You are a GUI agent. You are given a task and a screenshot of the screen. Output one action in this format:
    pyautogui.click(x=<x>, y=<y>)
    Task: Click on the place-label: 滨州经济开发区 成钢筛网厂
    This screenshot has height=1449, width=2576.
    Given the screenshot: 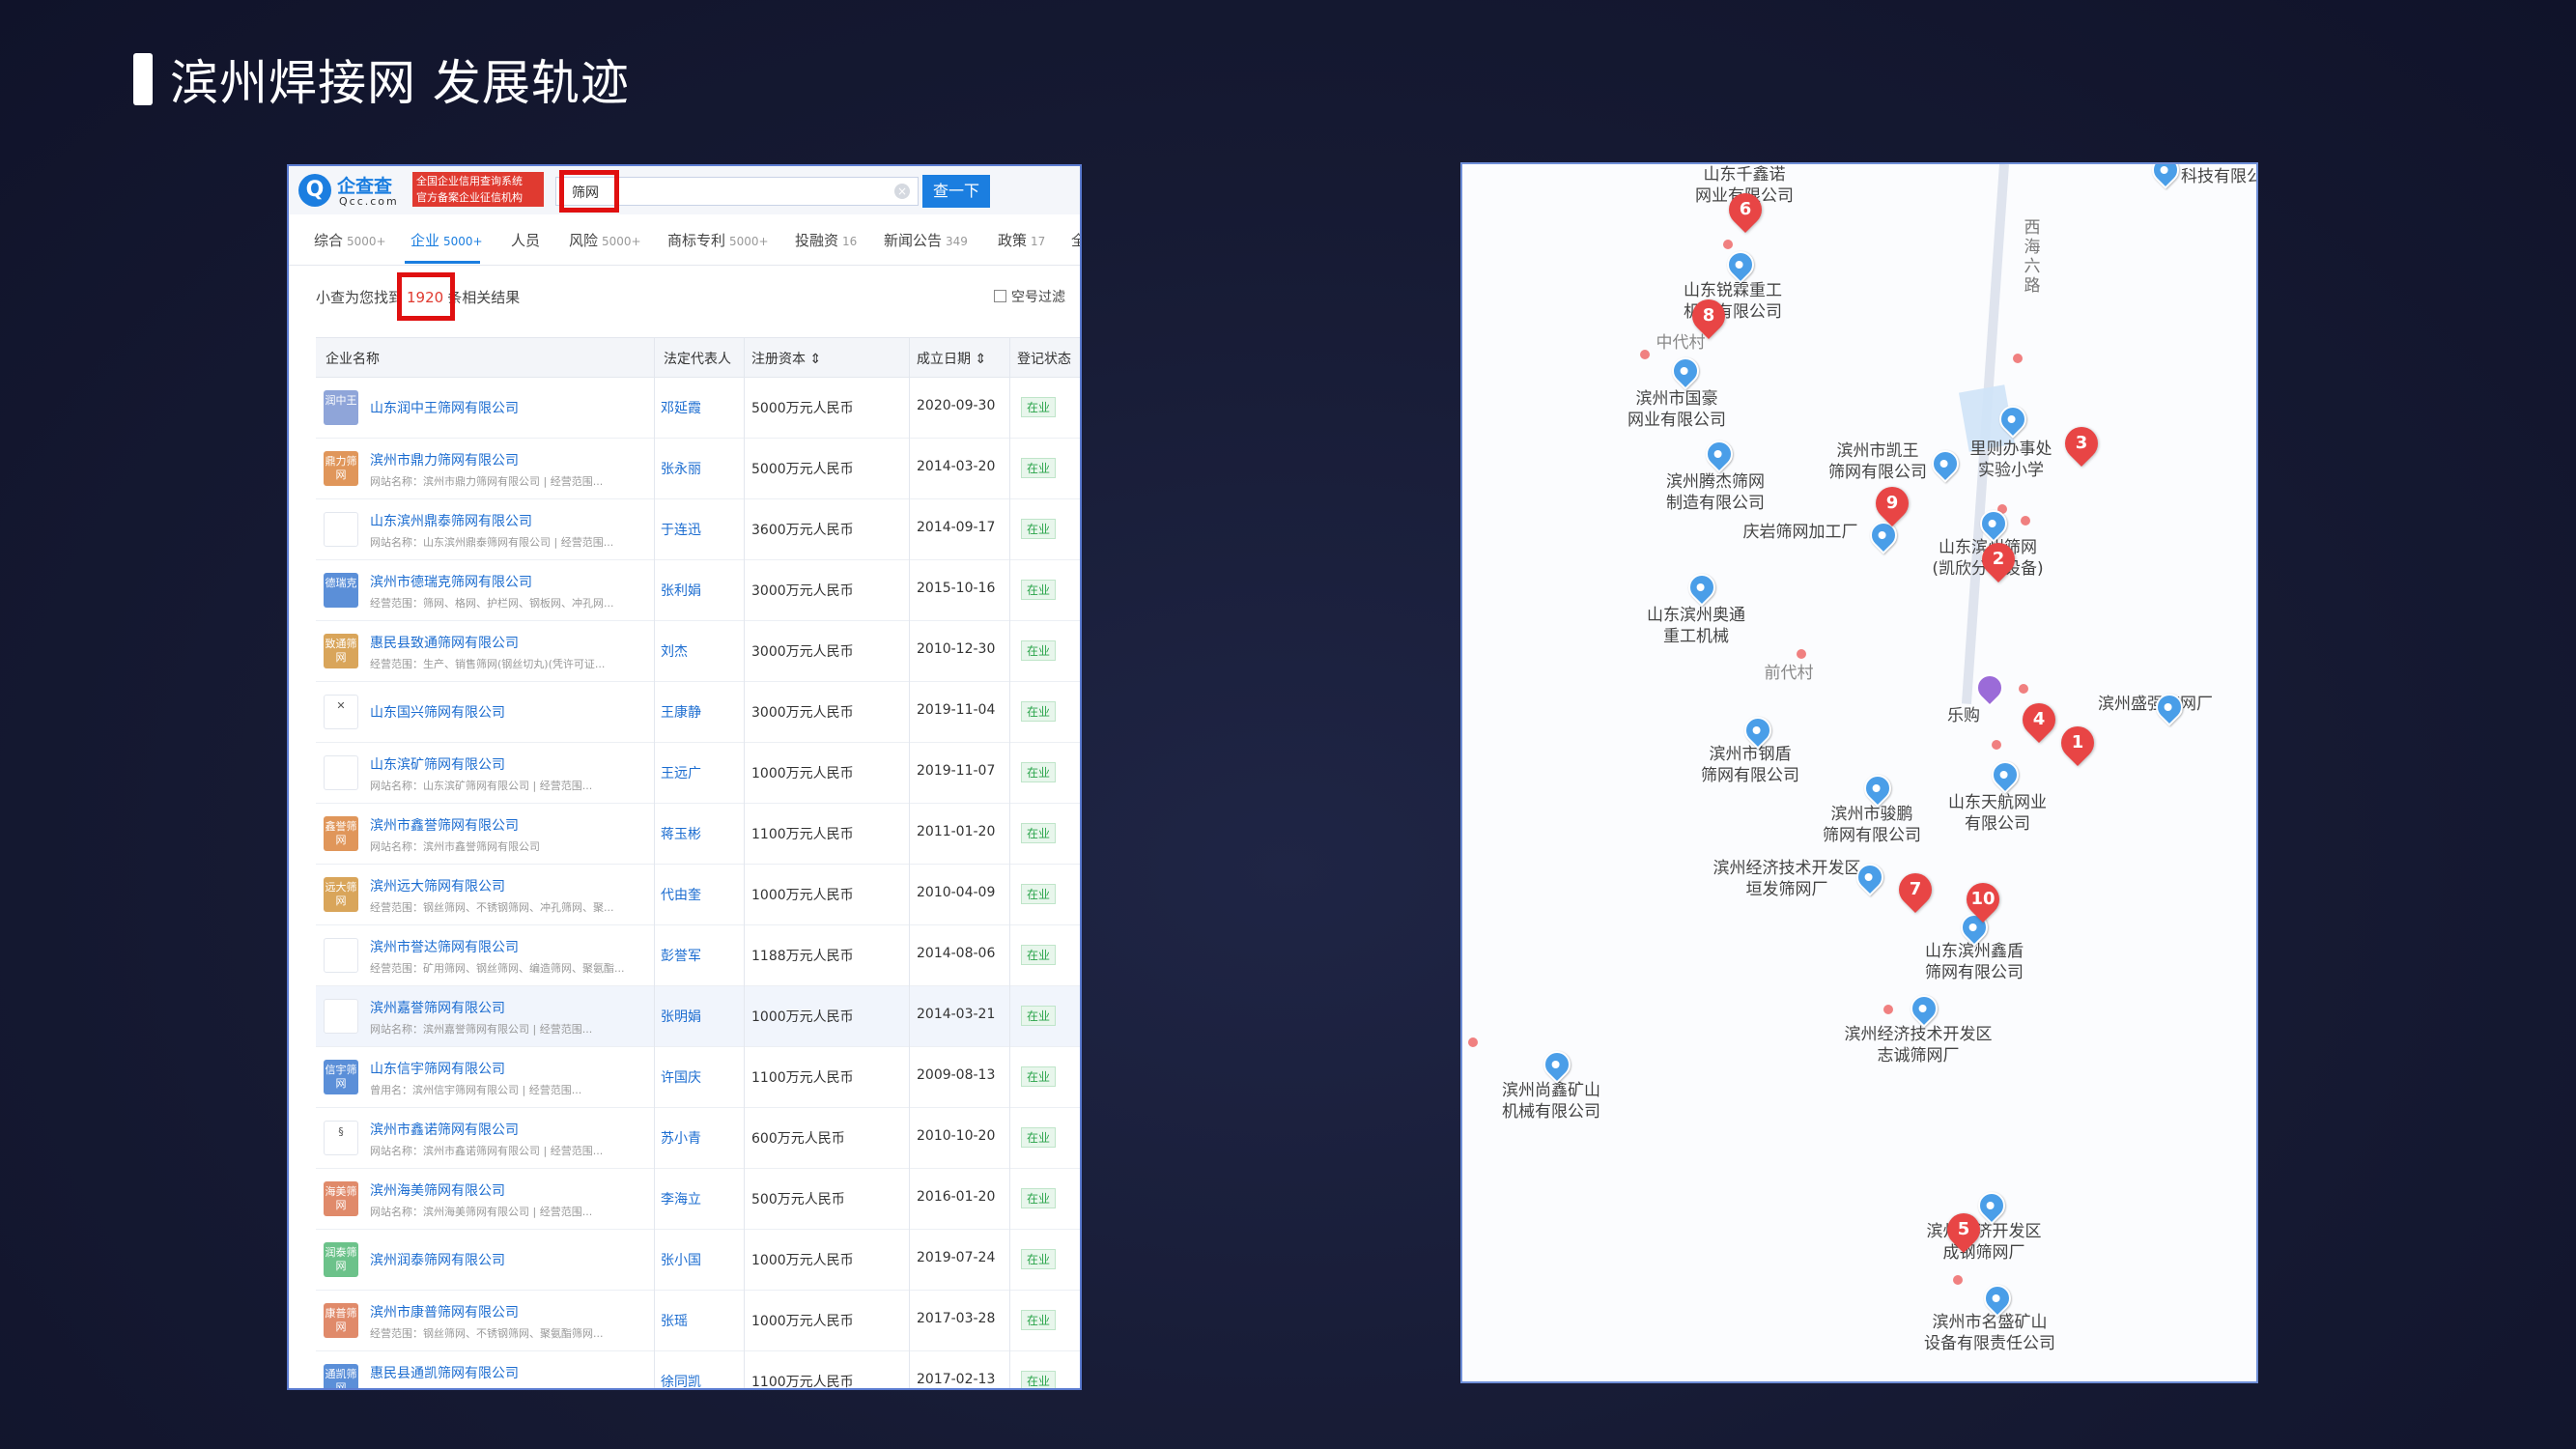 What is the action you would take?
    pyautogui.click(x=1984, y=1242)
    